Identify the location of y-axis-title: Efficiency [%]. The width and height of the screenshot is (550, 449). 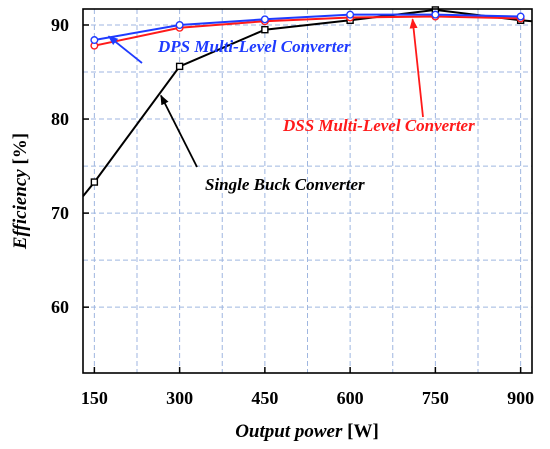
(20, 191).